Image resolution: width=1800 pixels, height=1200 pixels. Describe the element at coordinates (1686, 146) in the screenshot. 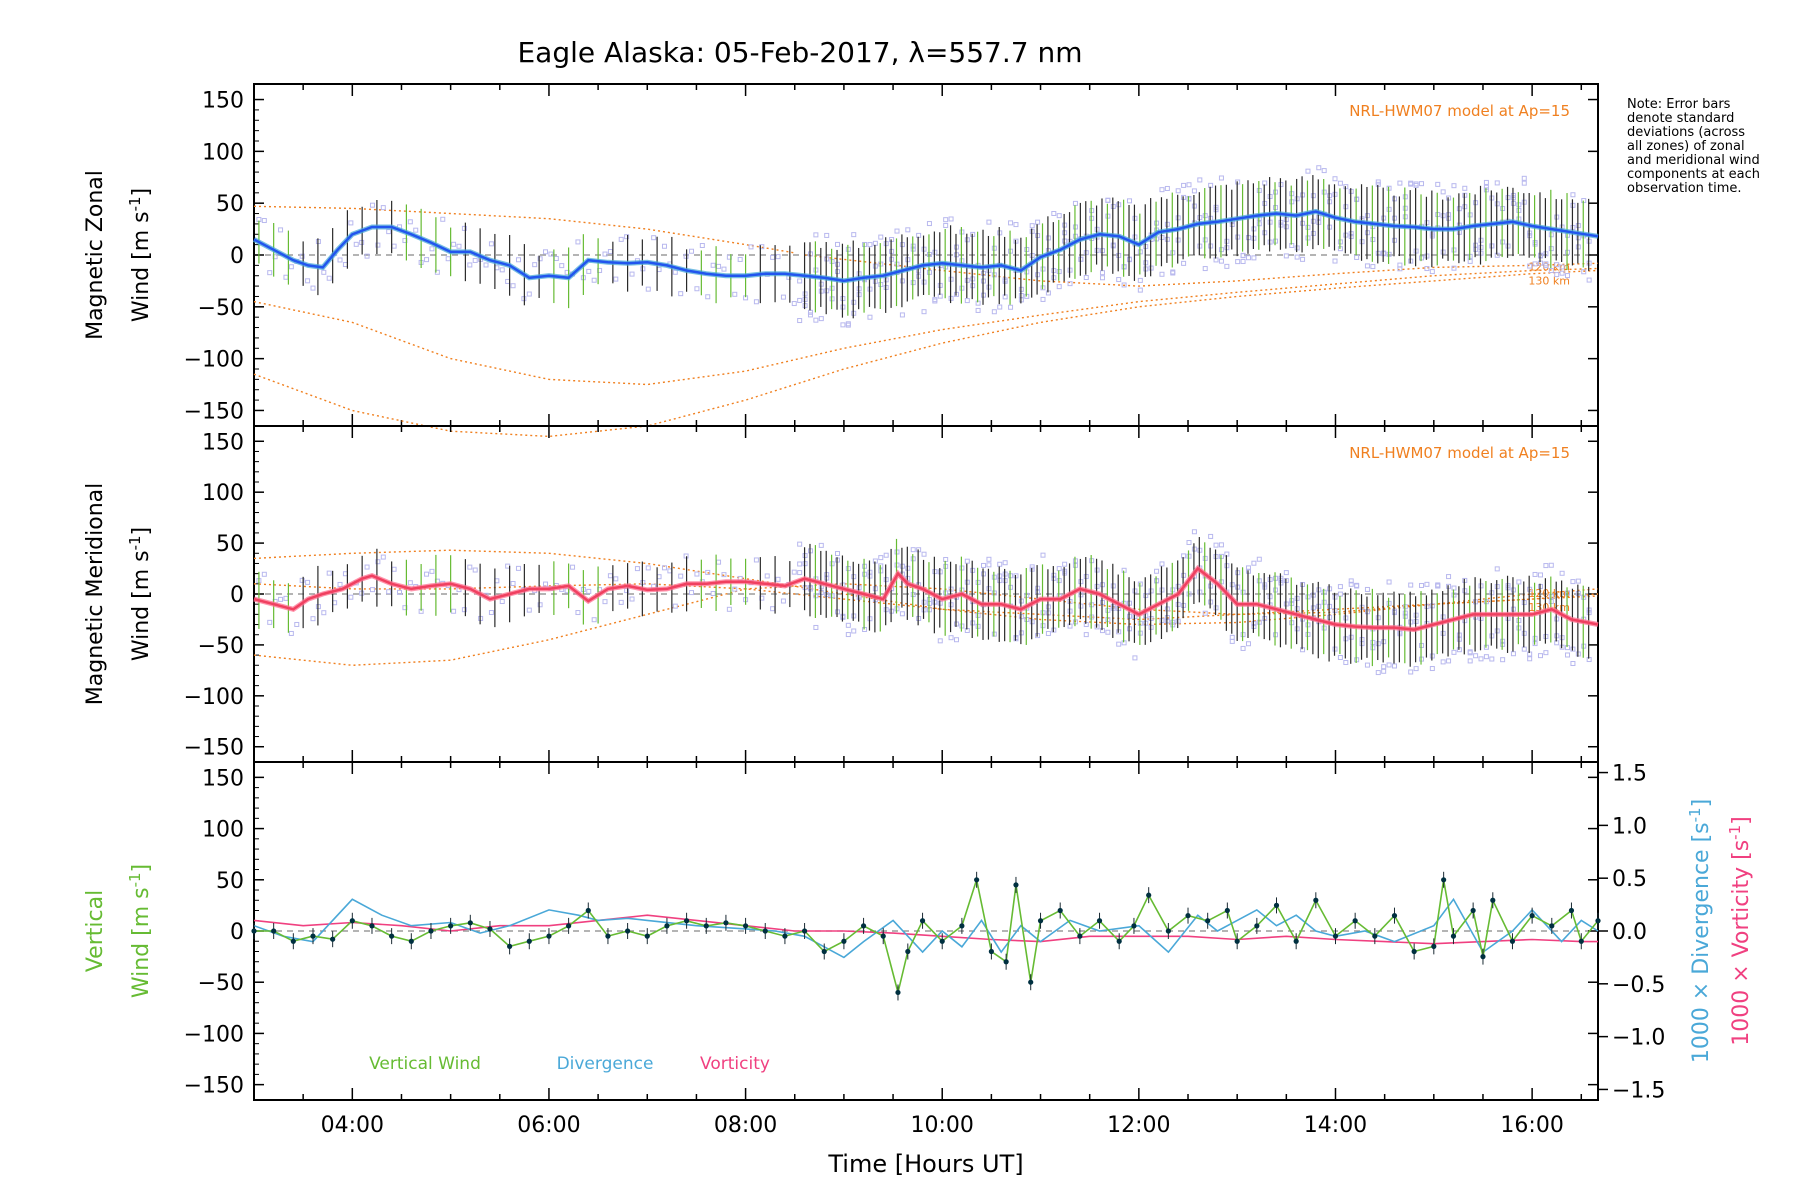

I see `note-line: all zones) of zonal` at that location.